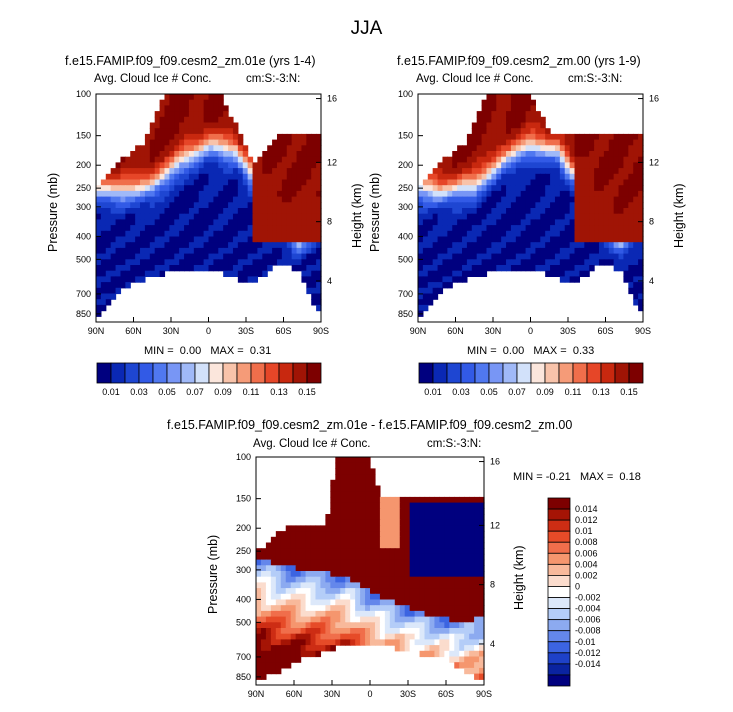  I want to click on colorbar-2: 0.01 0.03 0.05 0.07 0.09 0.11 0.13 0.15, so click(531, 379).